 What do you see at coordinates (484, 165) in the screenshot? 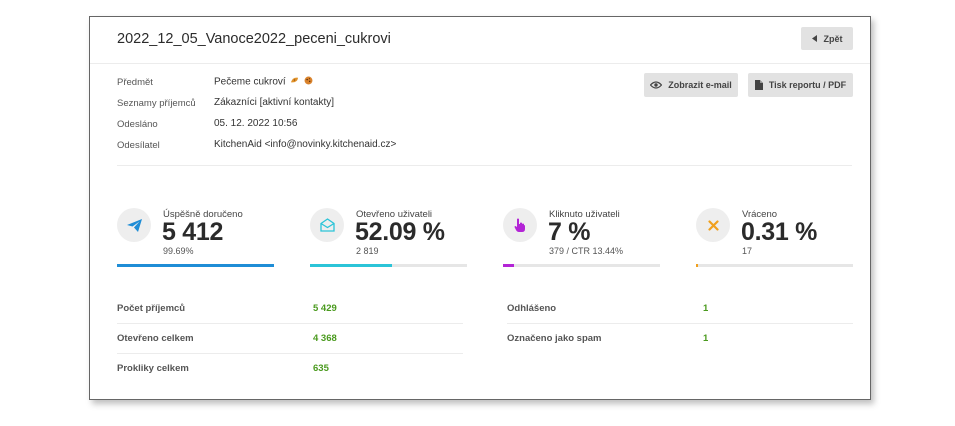
I see `divider` at bounding box center [484, 165].